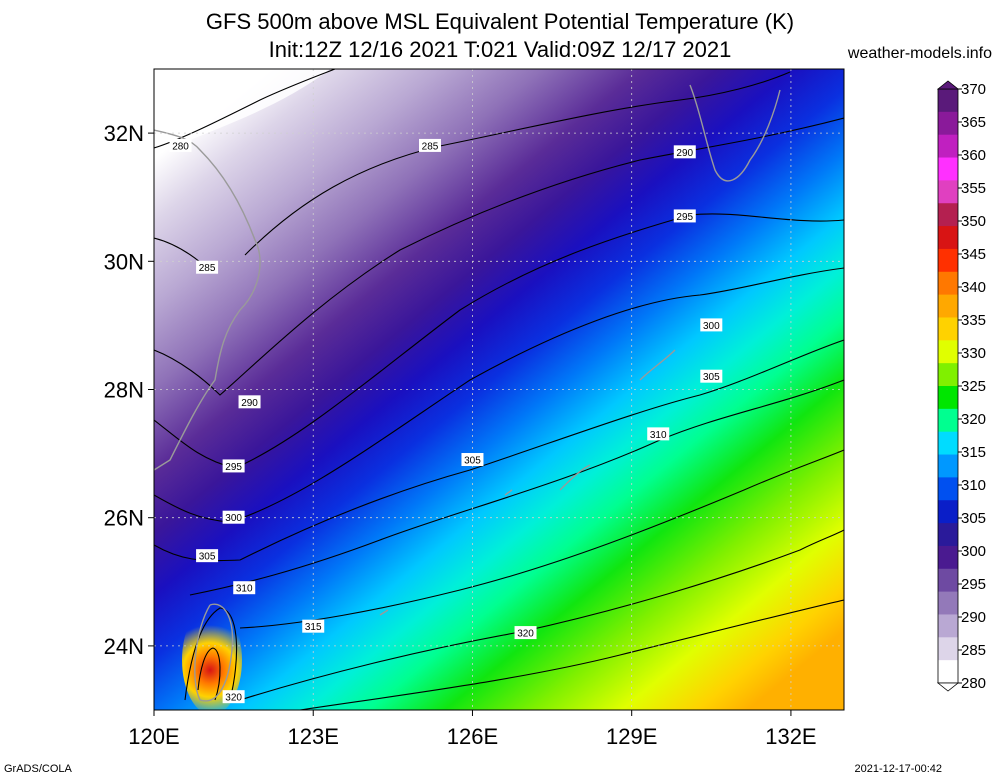 This screenshot has width=1000, height=779. I want to click on contour-label-300: 300, so click(711, 325).